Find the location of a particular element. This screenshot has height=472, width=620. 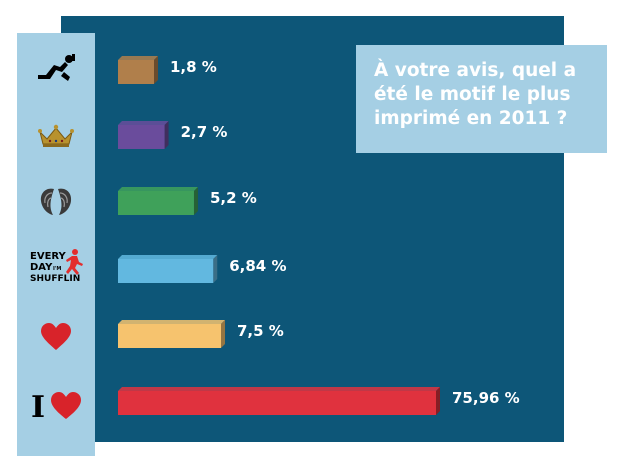

shufflin-line2: DAY is located at coordinates (41, 267).